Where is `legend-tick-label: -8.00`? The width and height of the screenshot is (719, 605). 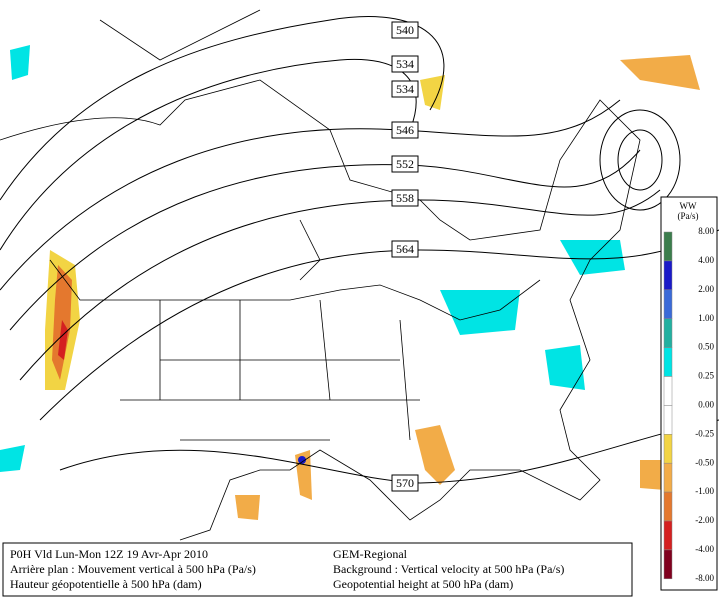
legend-tick-label: -8.00 is located at coordinates (704, 578).